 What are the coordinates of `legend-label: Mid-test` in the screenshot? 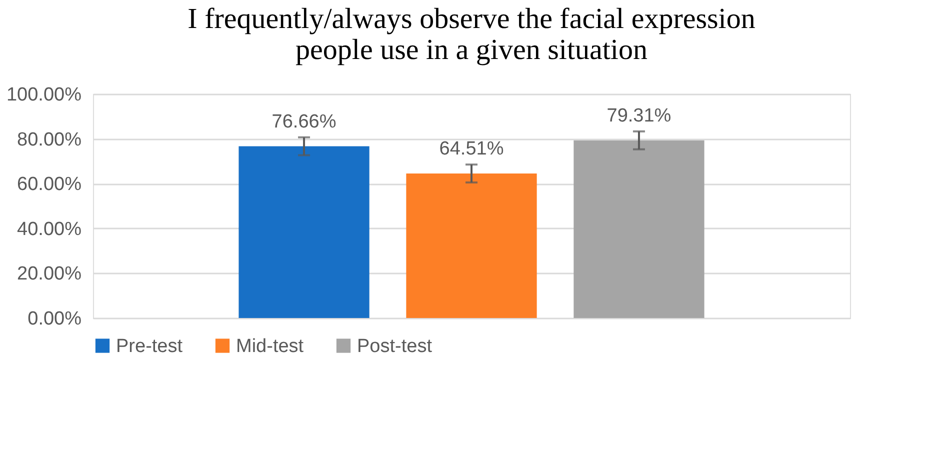 It's located at (270, 346).